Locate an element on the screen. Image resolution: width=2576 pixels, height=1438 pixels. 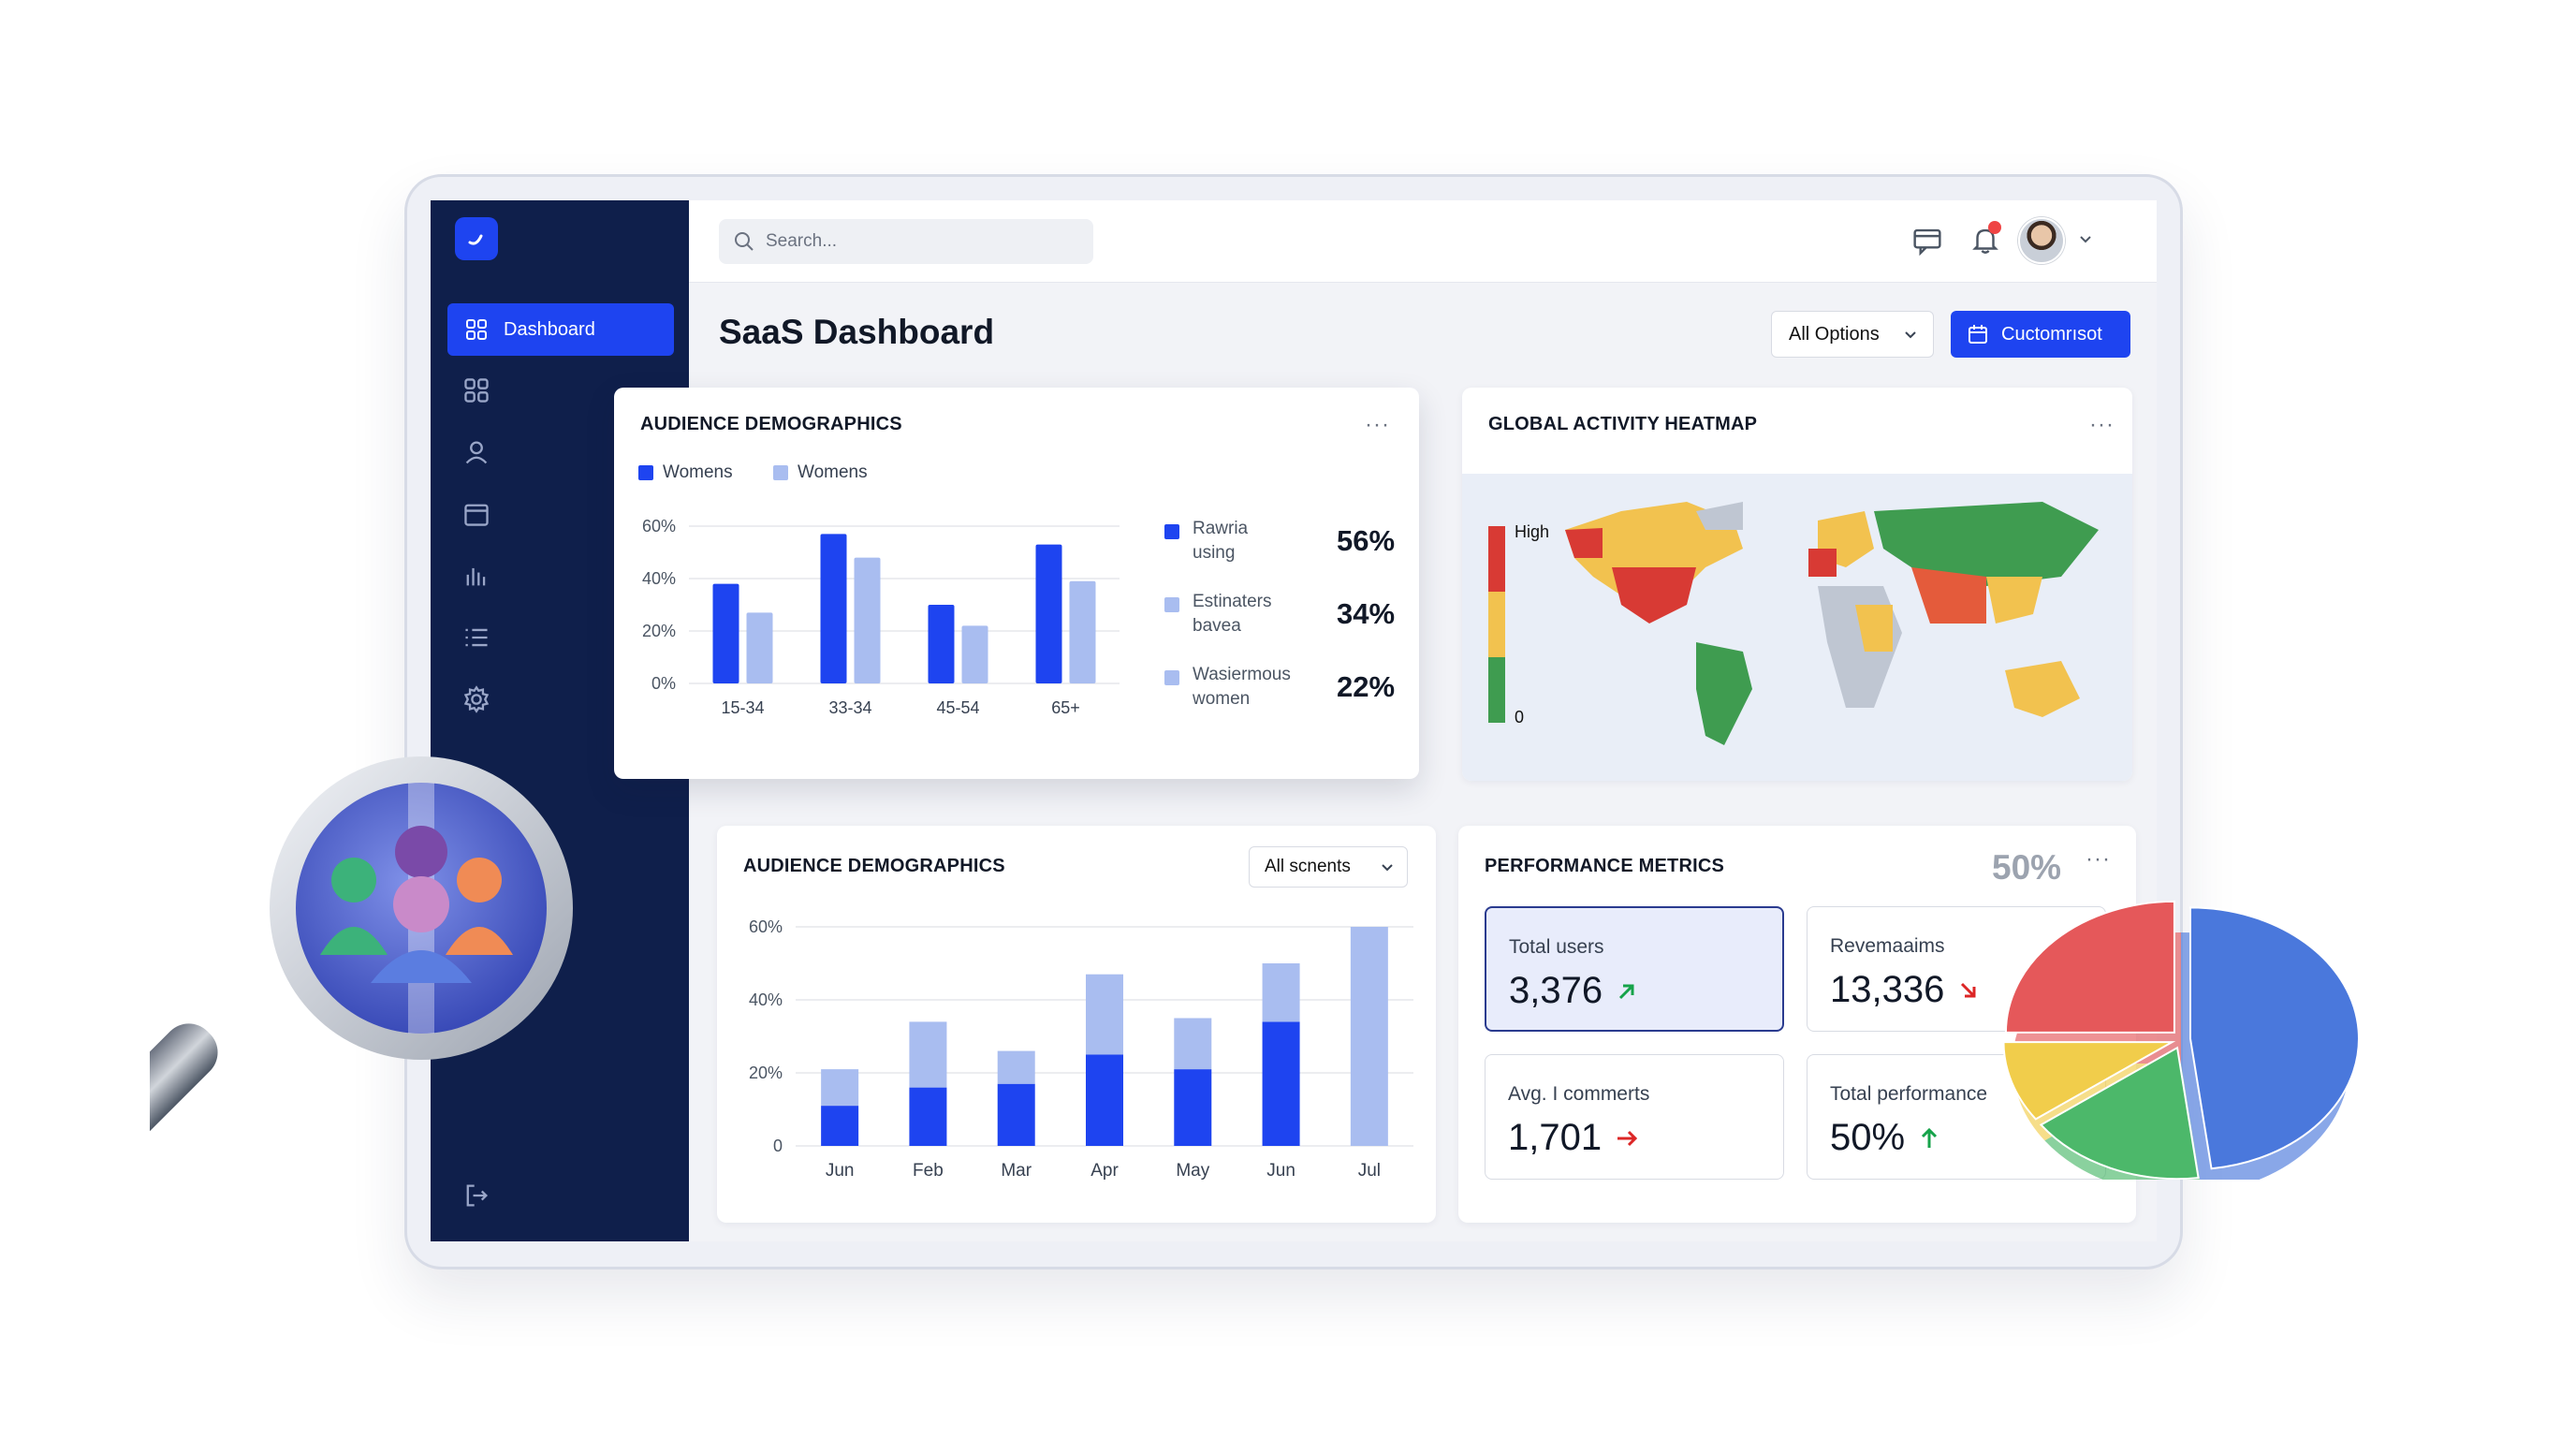
x-tick-label: May is located at coordinates (1192, 1171).